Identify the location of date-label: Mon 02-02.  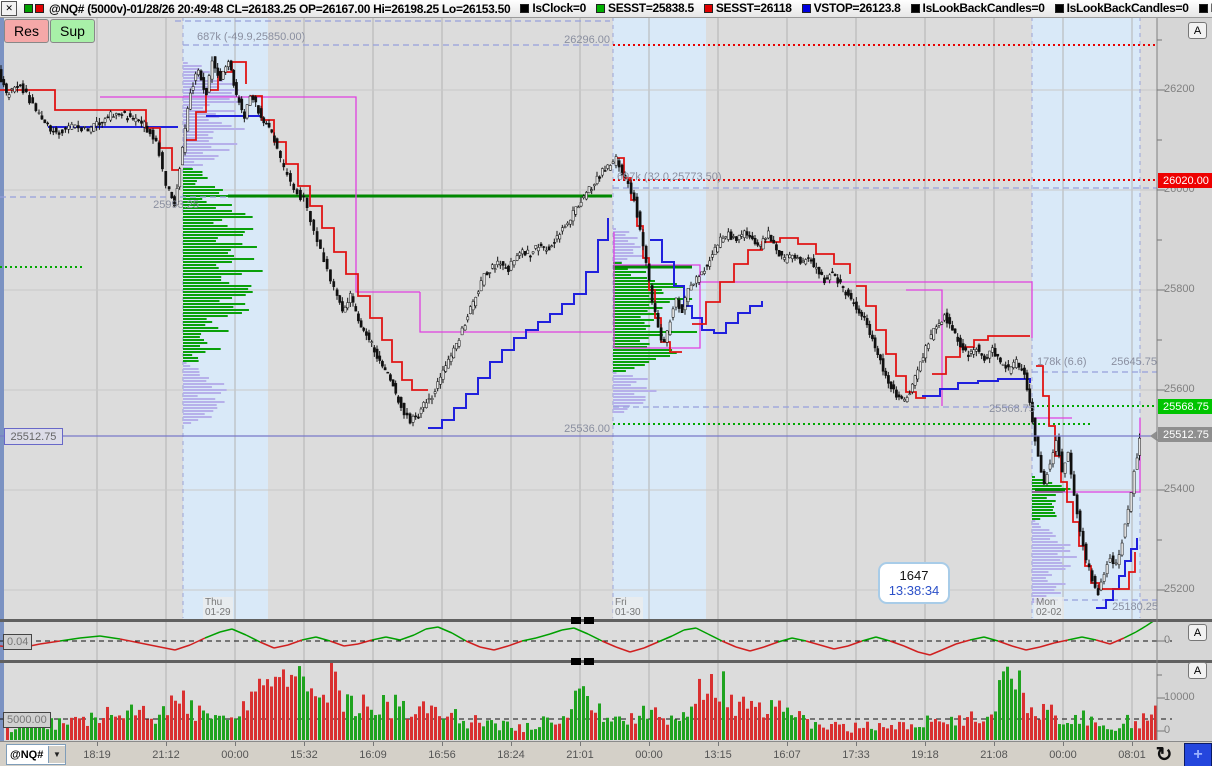
(1049, 608).